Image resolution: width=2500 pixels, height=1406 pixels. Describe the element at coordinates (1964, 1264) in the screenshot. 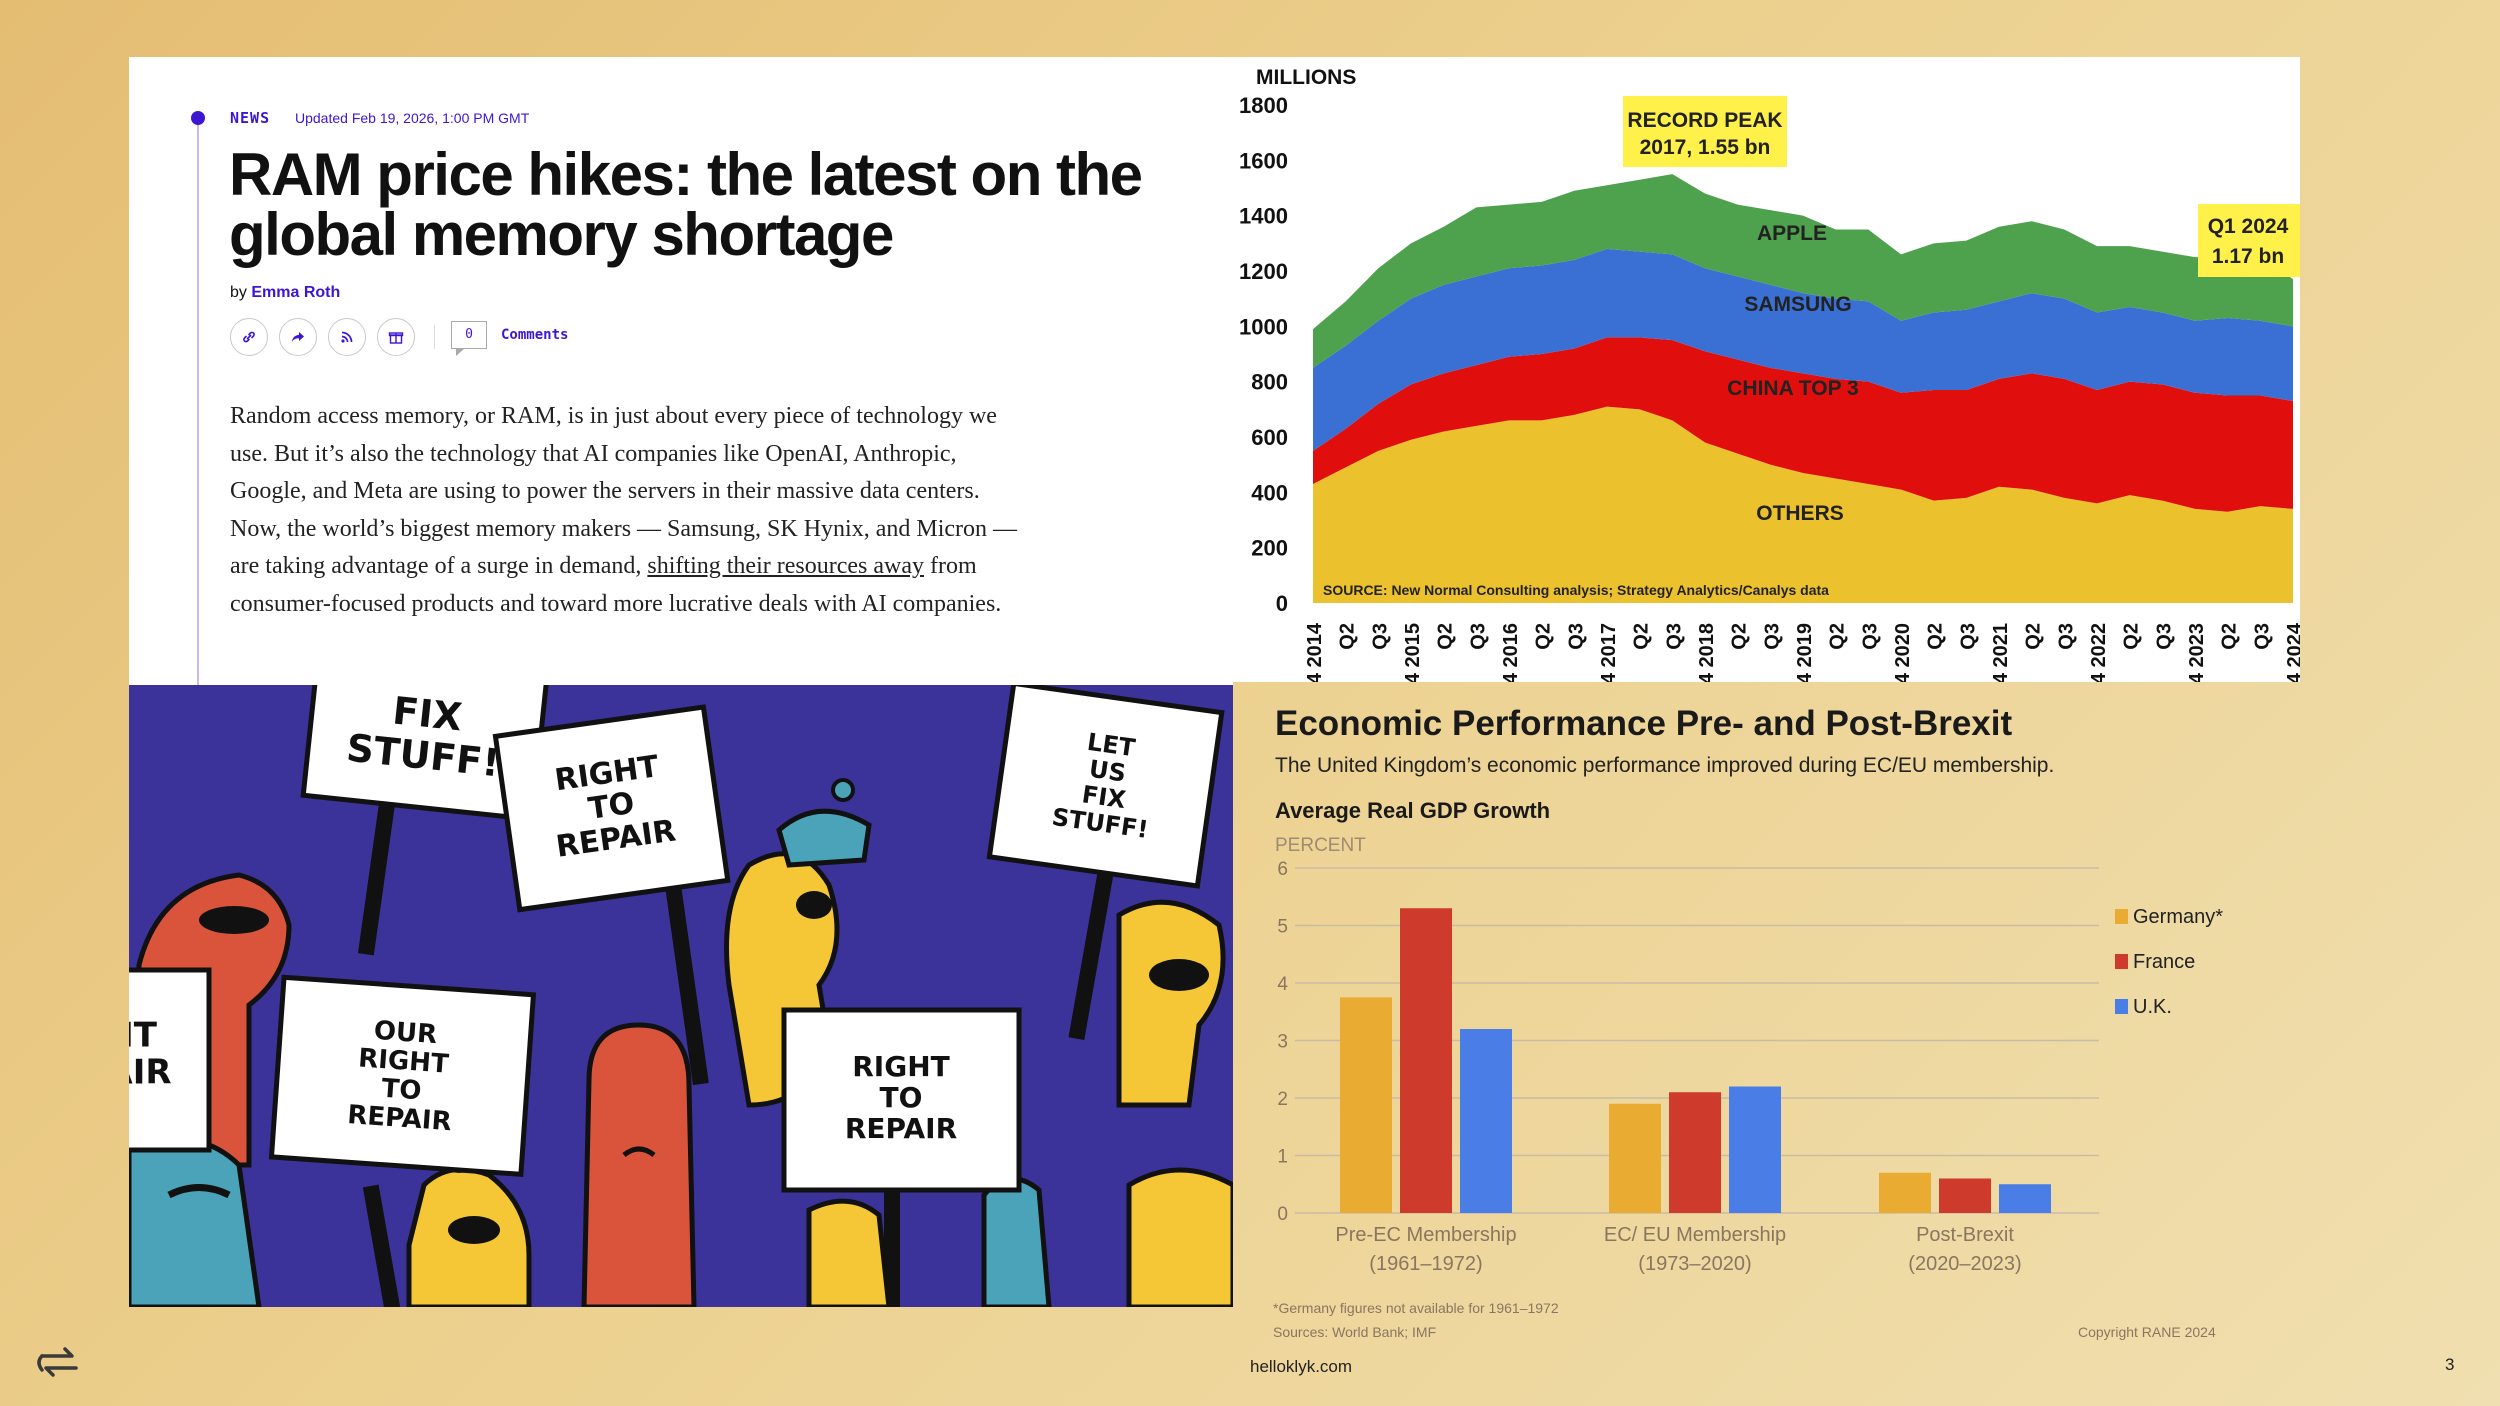

I see `category-label: (2020–2023)` at that location.